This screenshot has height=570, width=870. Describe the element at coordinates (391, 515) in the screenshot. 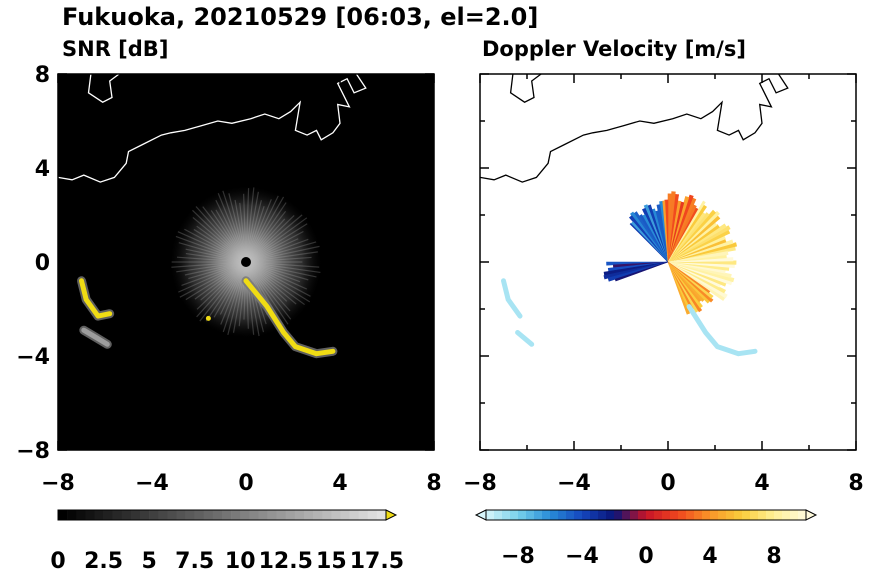

I see `snr-colorbar-extend-max` at that location.